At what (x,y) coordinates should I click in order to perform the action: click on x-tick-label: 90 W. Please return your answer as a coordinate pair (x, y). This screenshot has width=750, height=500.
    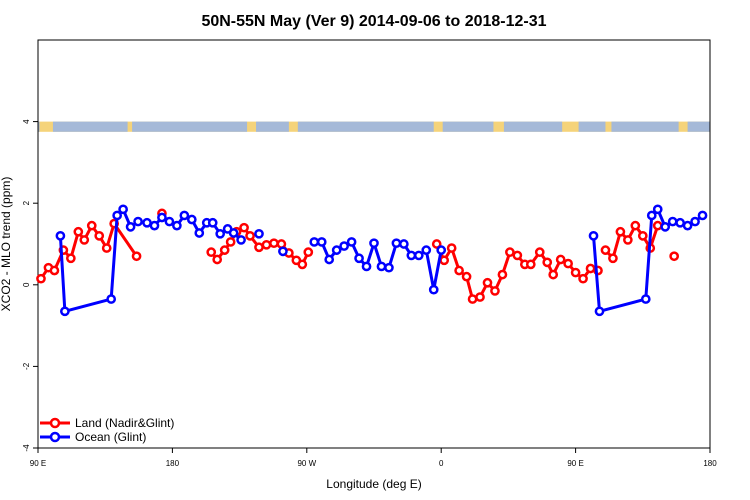
    Looking at the image, I should click on (306, 463).